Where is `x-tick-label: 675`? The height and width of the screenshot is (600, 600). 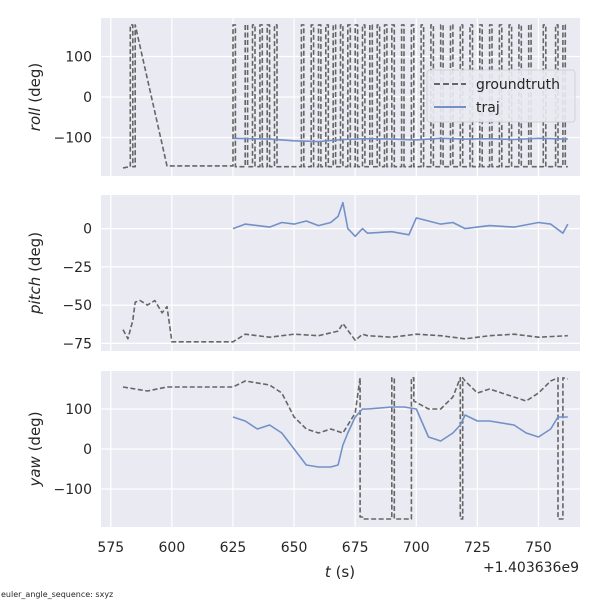 x-tick-label: 675 is located at coordinates (355, 548).